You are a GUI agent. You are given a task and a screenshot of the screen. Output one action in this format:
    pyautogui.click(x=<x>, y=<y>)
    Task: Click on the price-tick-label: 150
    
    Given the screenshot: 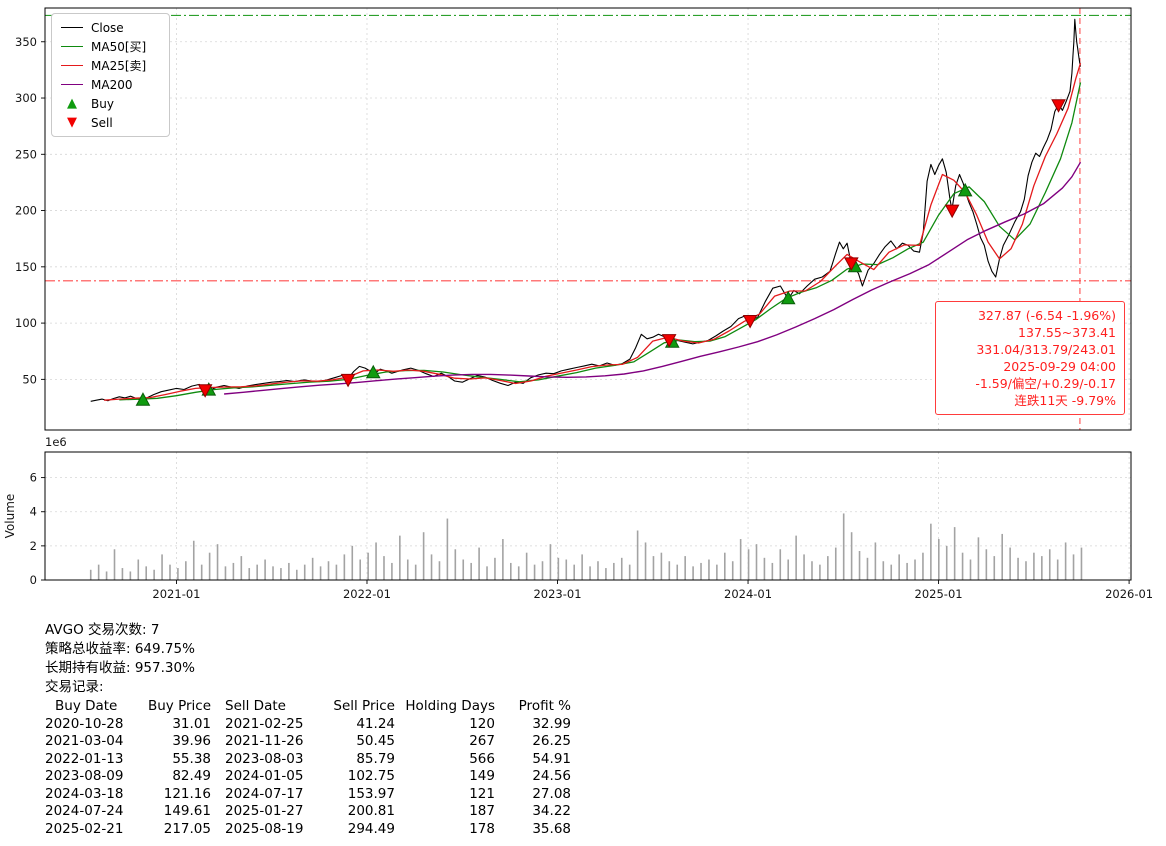 What is the action you would take?
    pyautogui.click(x=26, y=267)
    